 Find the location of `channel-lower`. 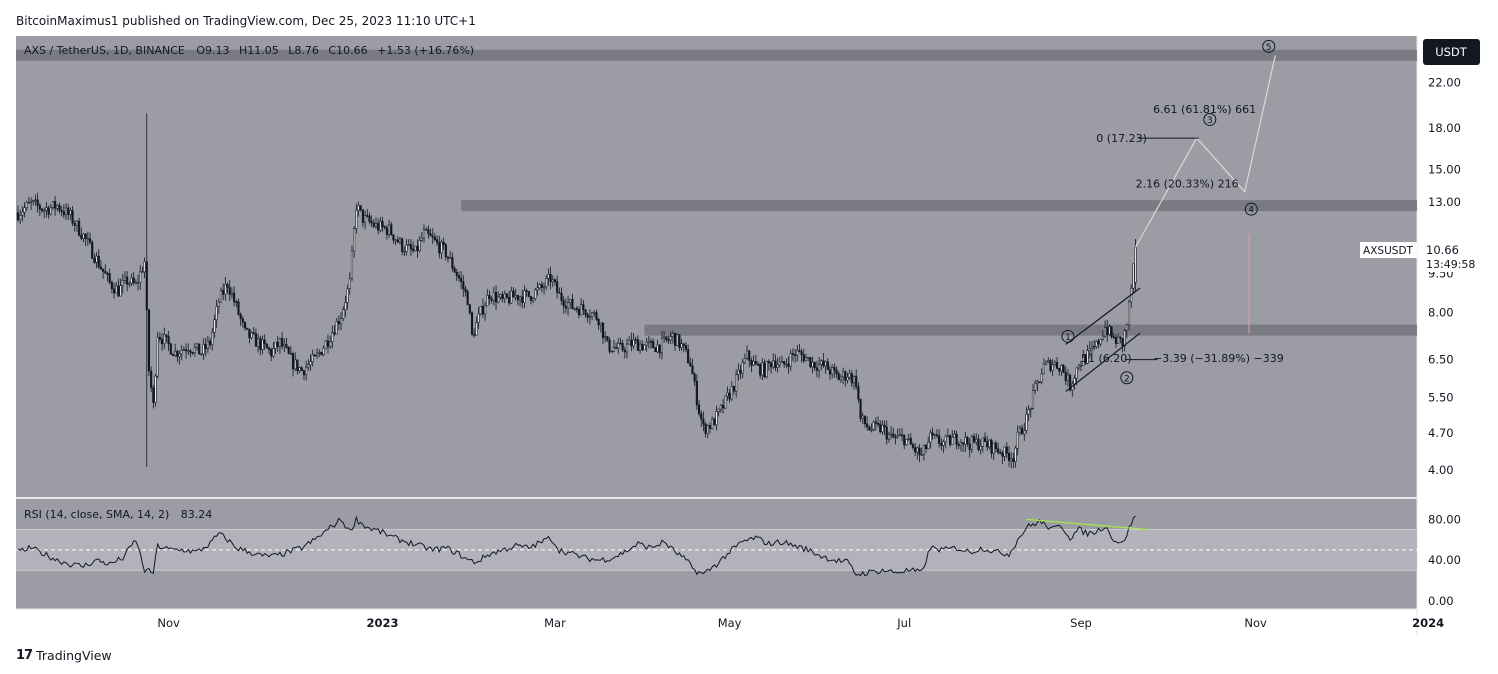

channel-lower is located at coordinates (1103, 362).